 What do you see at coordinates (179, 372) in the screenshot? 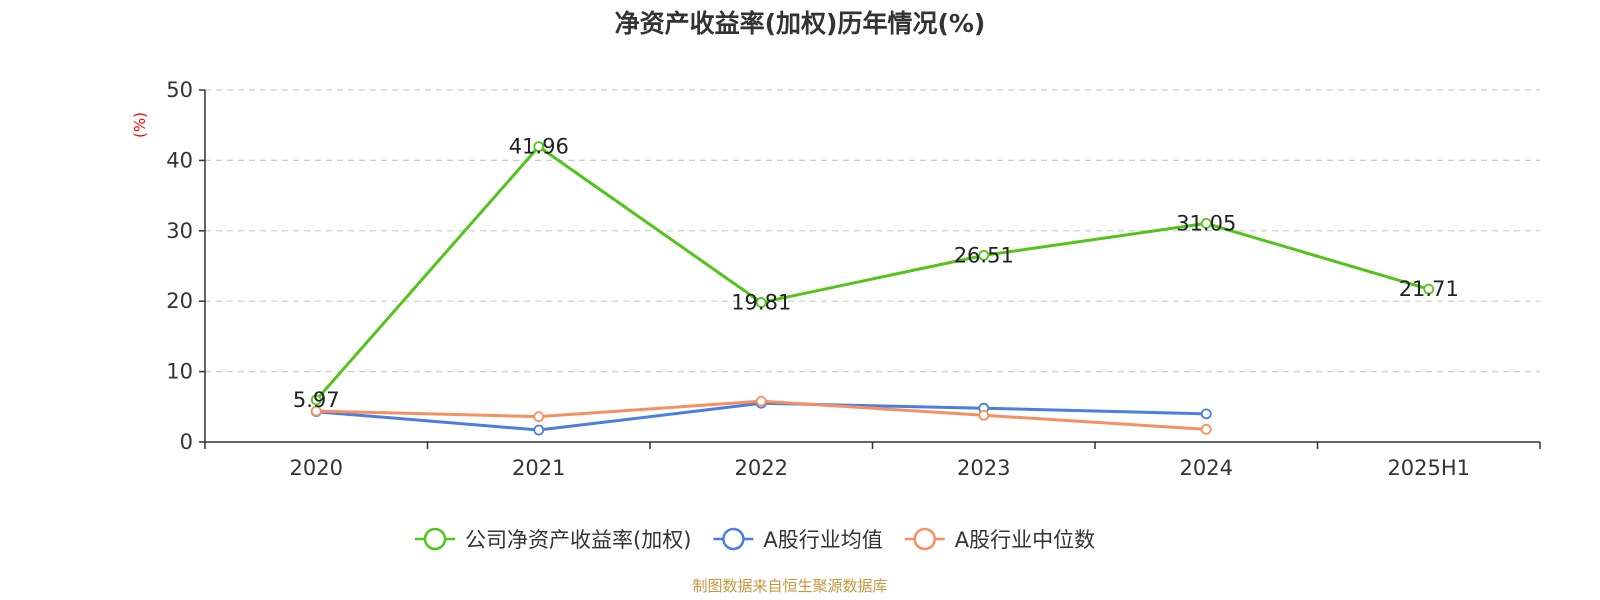
I see `y-tick-label: 10` at bounding box center [179, 372].